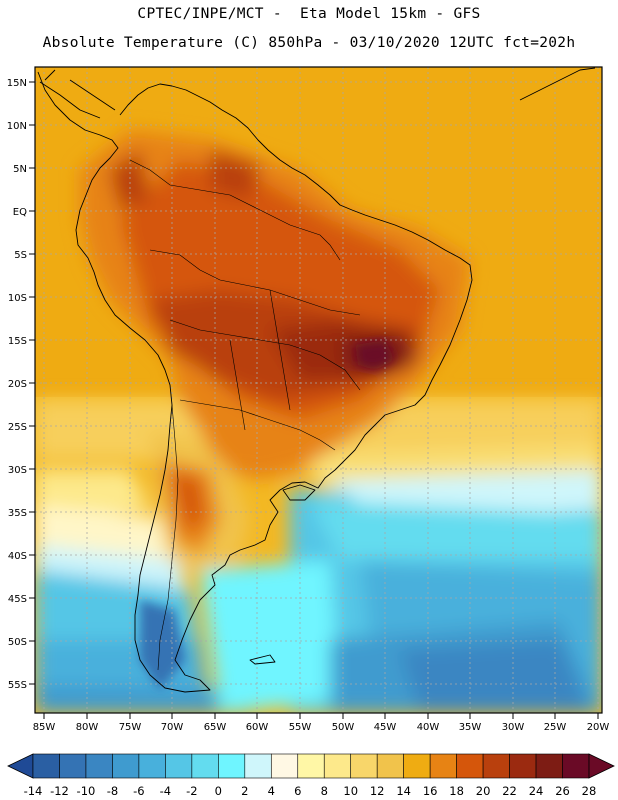  What do you see at coordinates (17, 642) in the screenshot?
I see `lat-label: 50S` at bounding box center [17, 642].